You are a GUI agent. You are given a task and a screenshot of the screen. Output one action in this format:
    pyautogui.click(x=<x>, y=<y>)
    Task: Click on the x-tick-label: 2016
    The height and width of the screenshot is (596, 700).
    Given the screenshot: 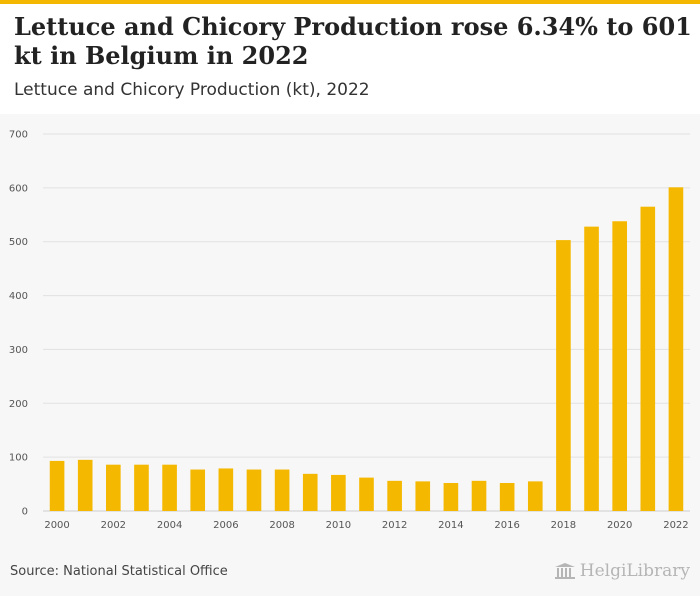 What is the action you would take?
    pyautogui.click(x=506, y=525)
    